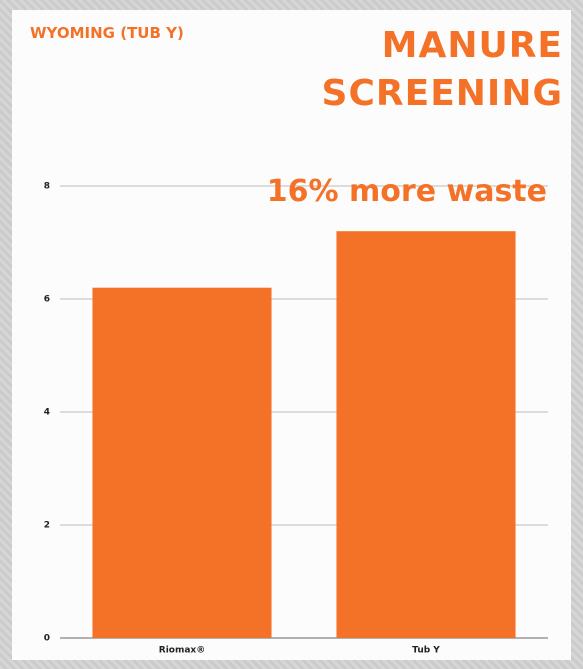 The width and height of the screenshot is (583, 669). I want to click on x-tick-label: Tub Y, so click(426, 651).